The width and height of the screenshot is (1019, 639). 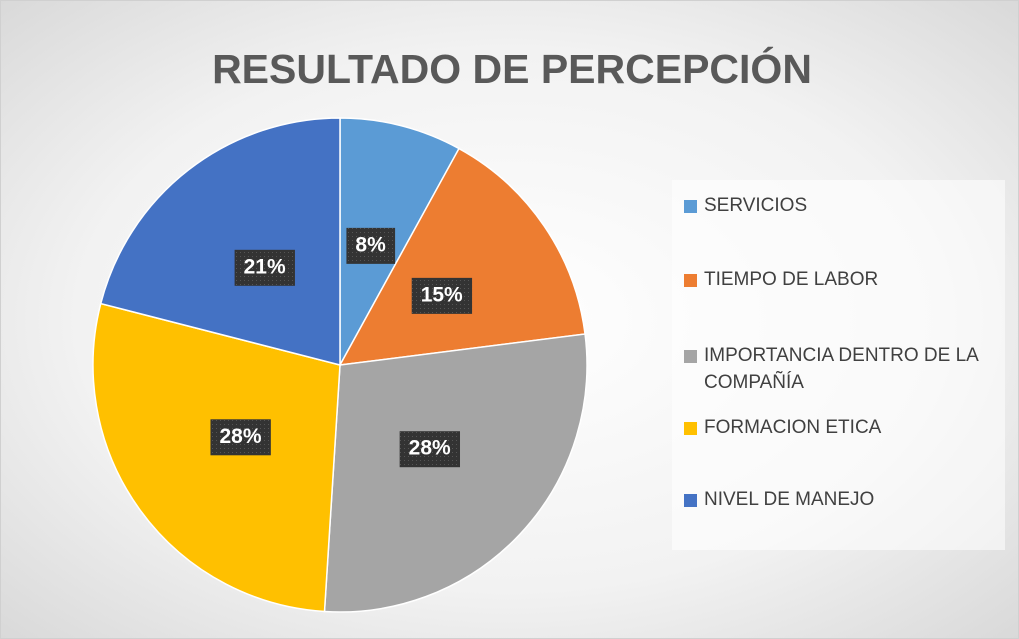 I want to click on legend-label: NIVEL DE MANEJO, so click(x=789, y=499).